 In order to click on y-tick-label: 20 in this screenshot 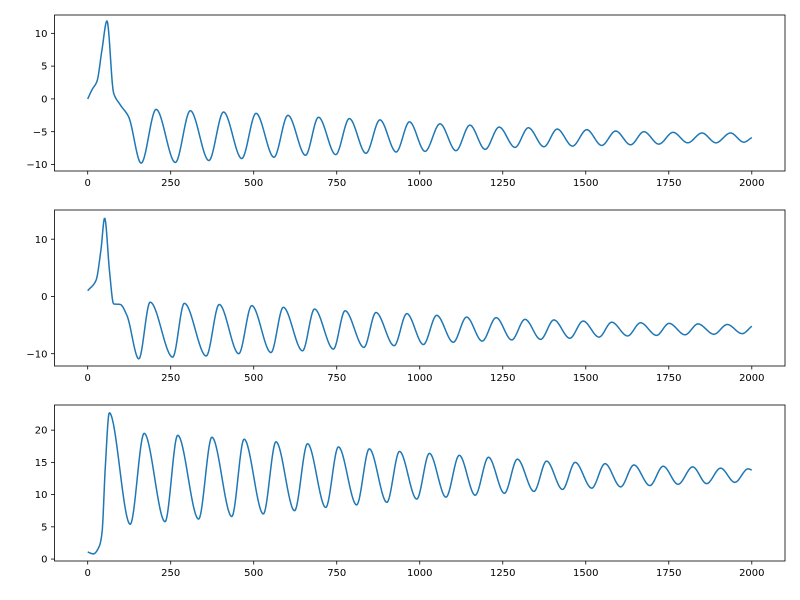, I will do `click(41, 431)`.